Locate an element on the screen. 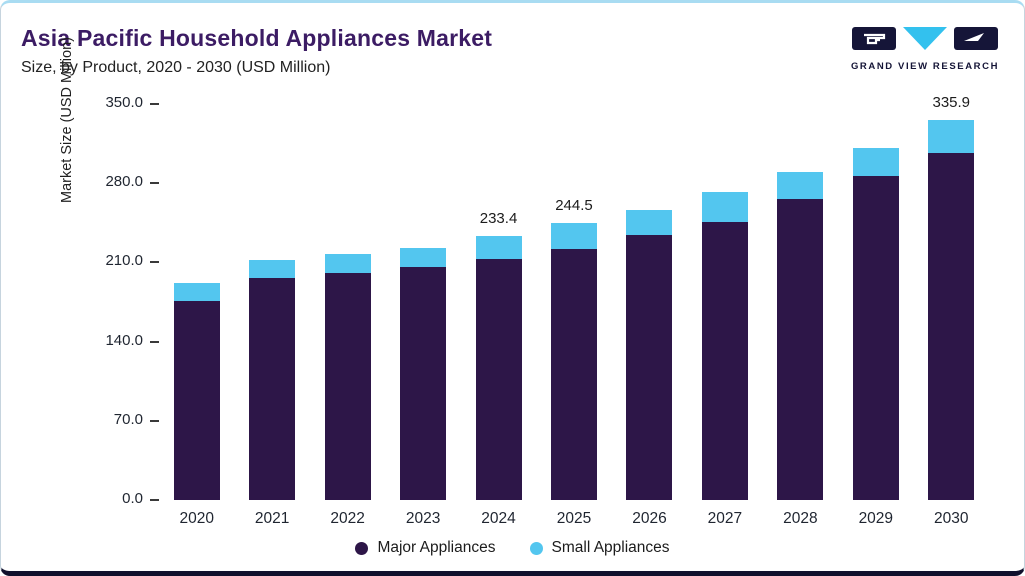 The width and height of the screenshot is (1025, 576). x-tick-label: 2029 is located at coordinates (876, 518).